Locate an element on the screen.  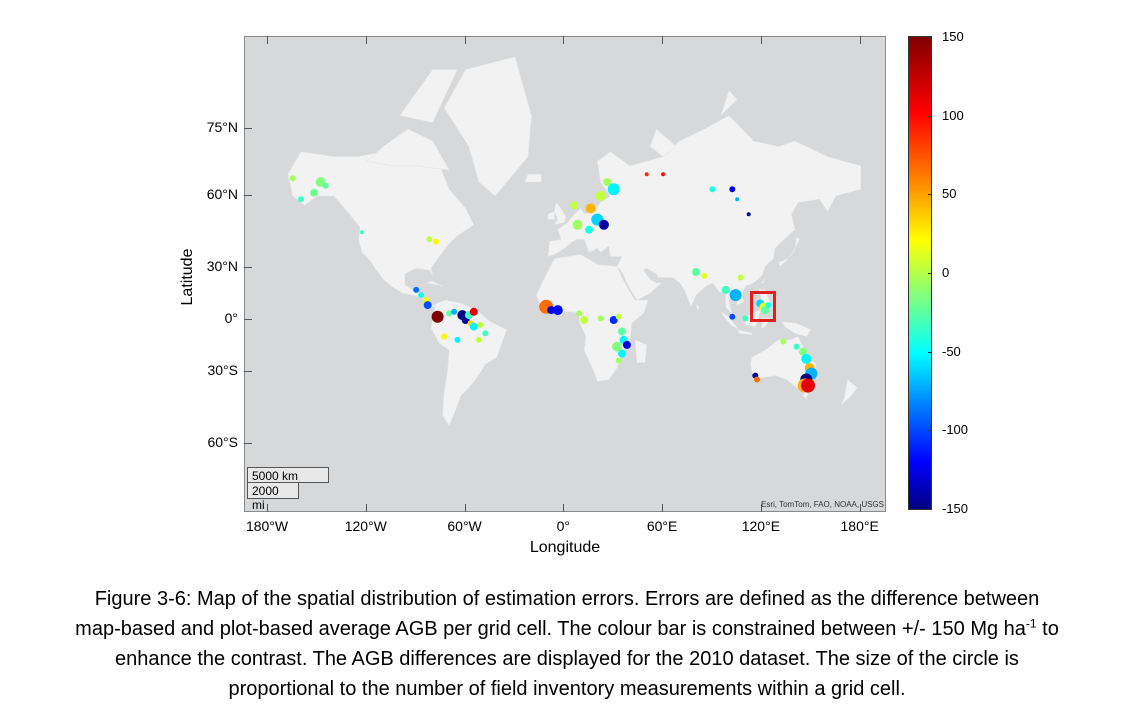
lon-tick-label: 180°W is located at coordinates (267, 526).